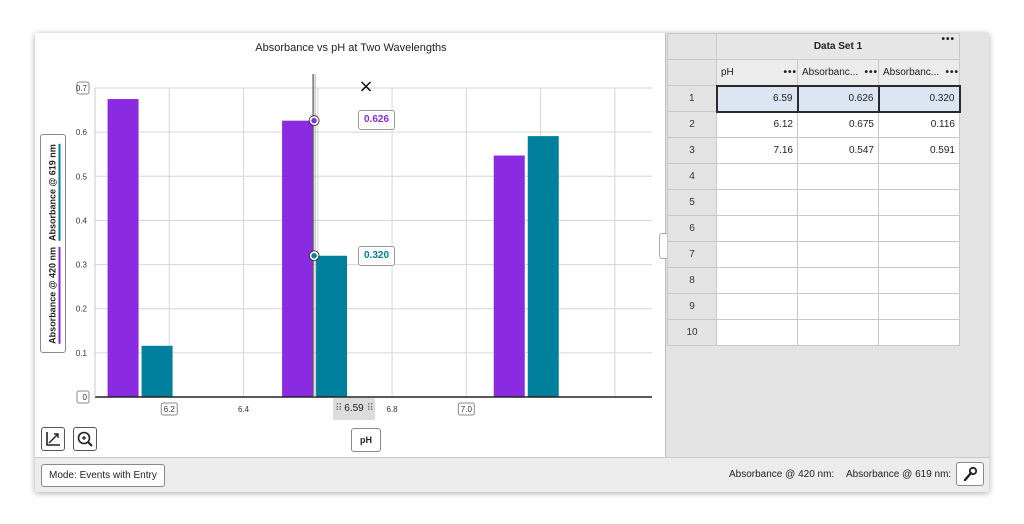  I want to click on x-tick-label: 6.8, so click(393, 409).